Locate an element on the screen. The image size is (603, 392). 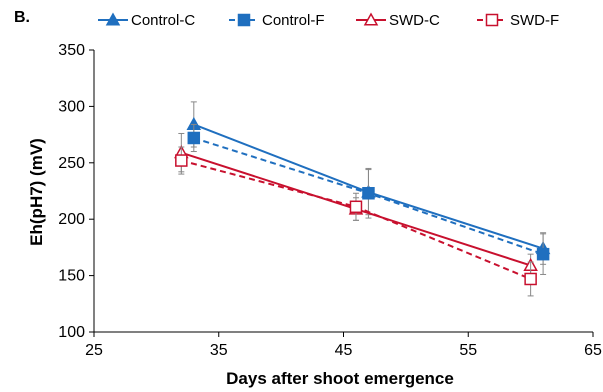
y-tick-label: 100 is located at coordinates (71, 332).